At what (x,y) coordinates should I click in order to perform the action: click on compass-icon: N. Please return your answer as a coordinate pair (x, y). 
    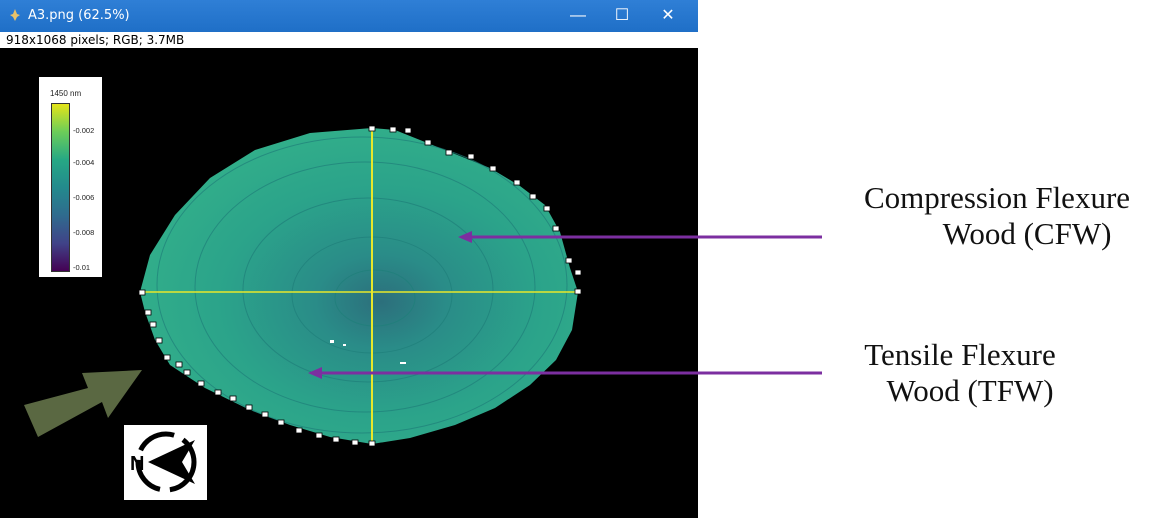
    Looking at the image, I should click on (165, 462).